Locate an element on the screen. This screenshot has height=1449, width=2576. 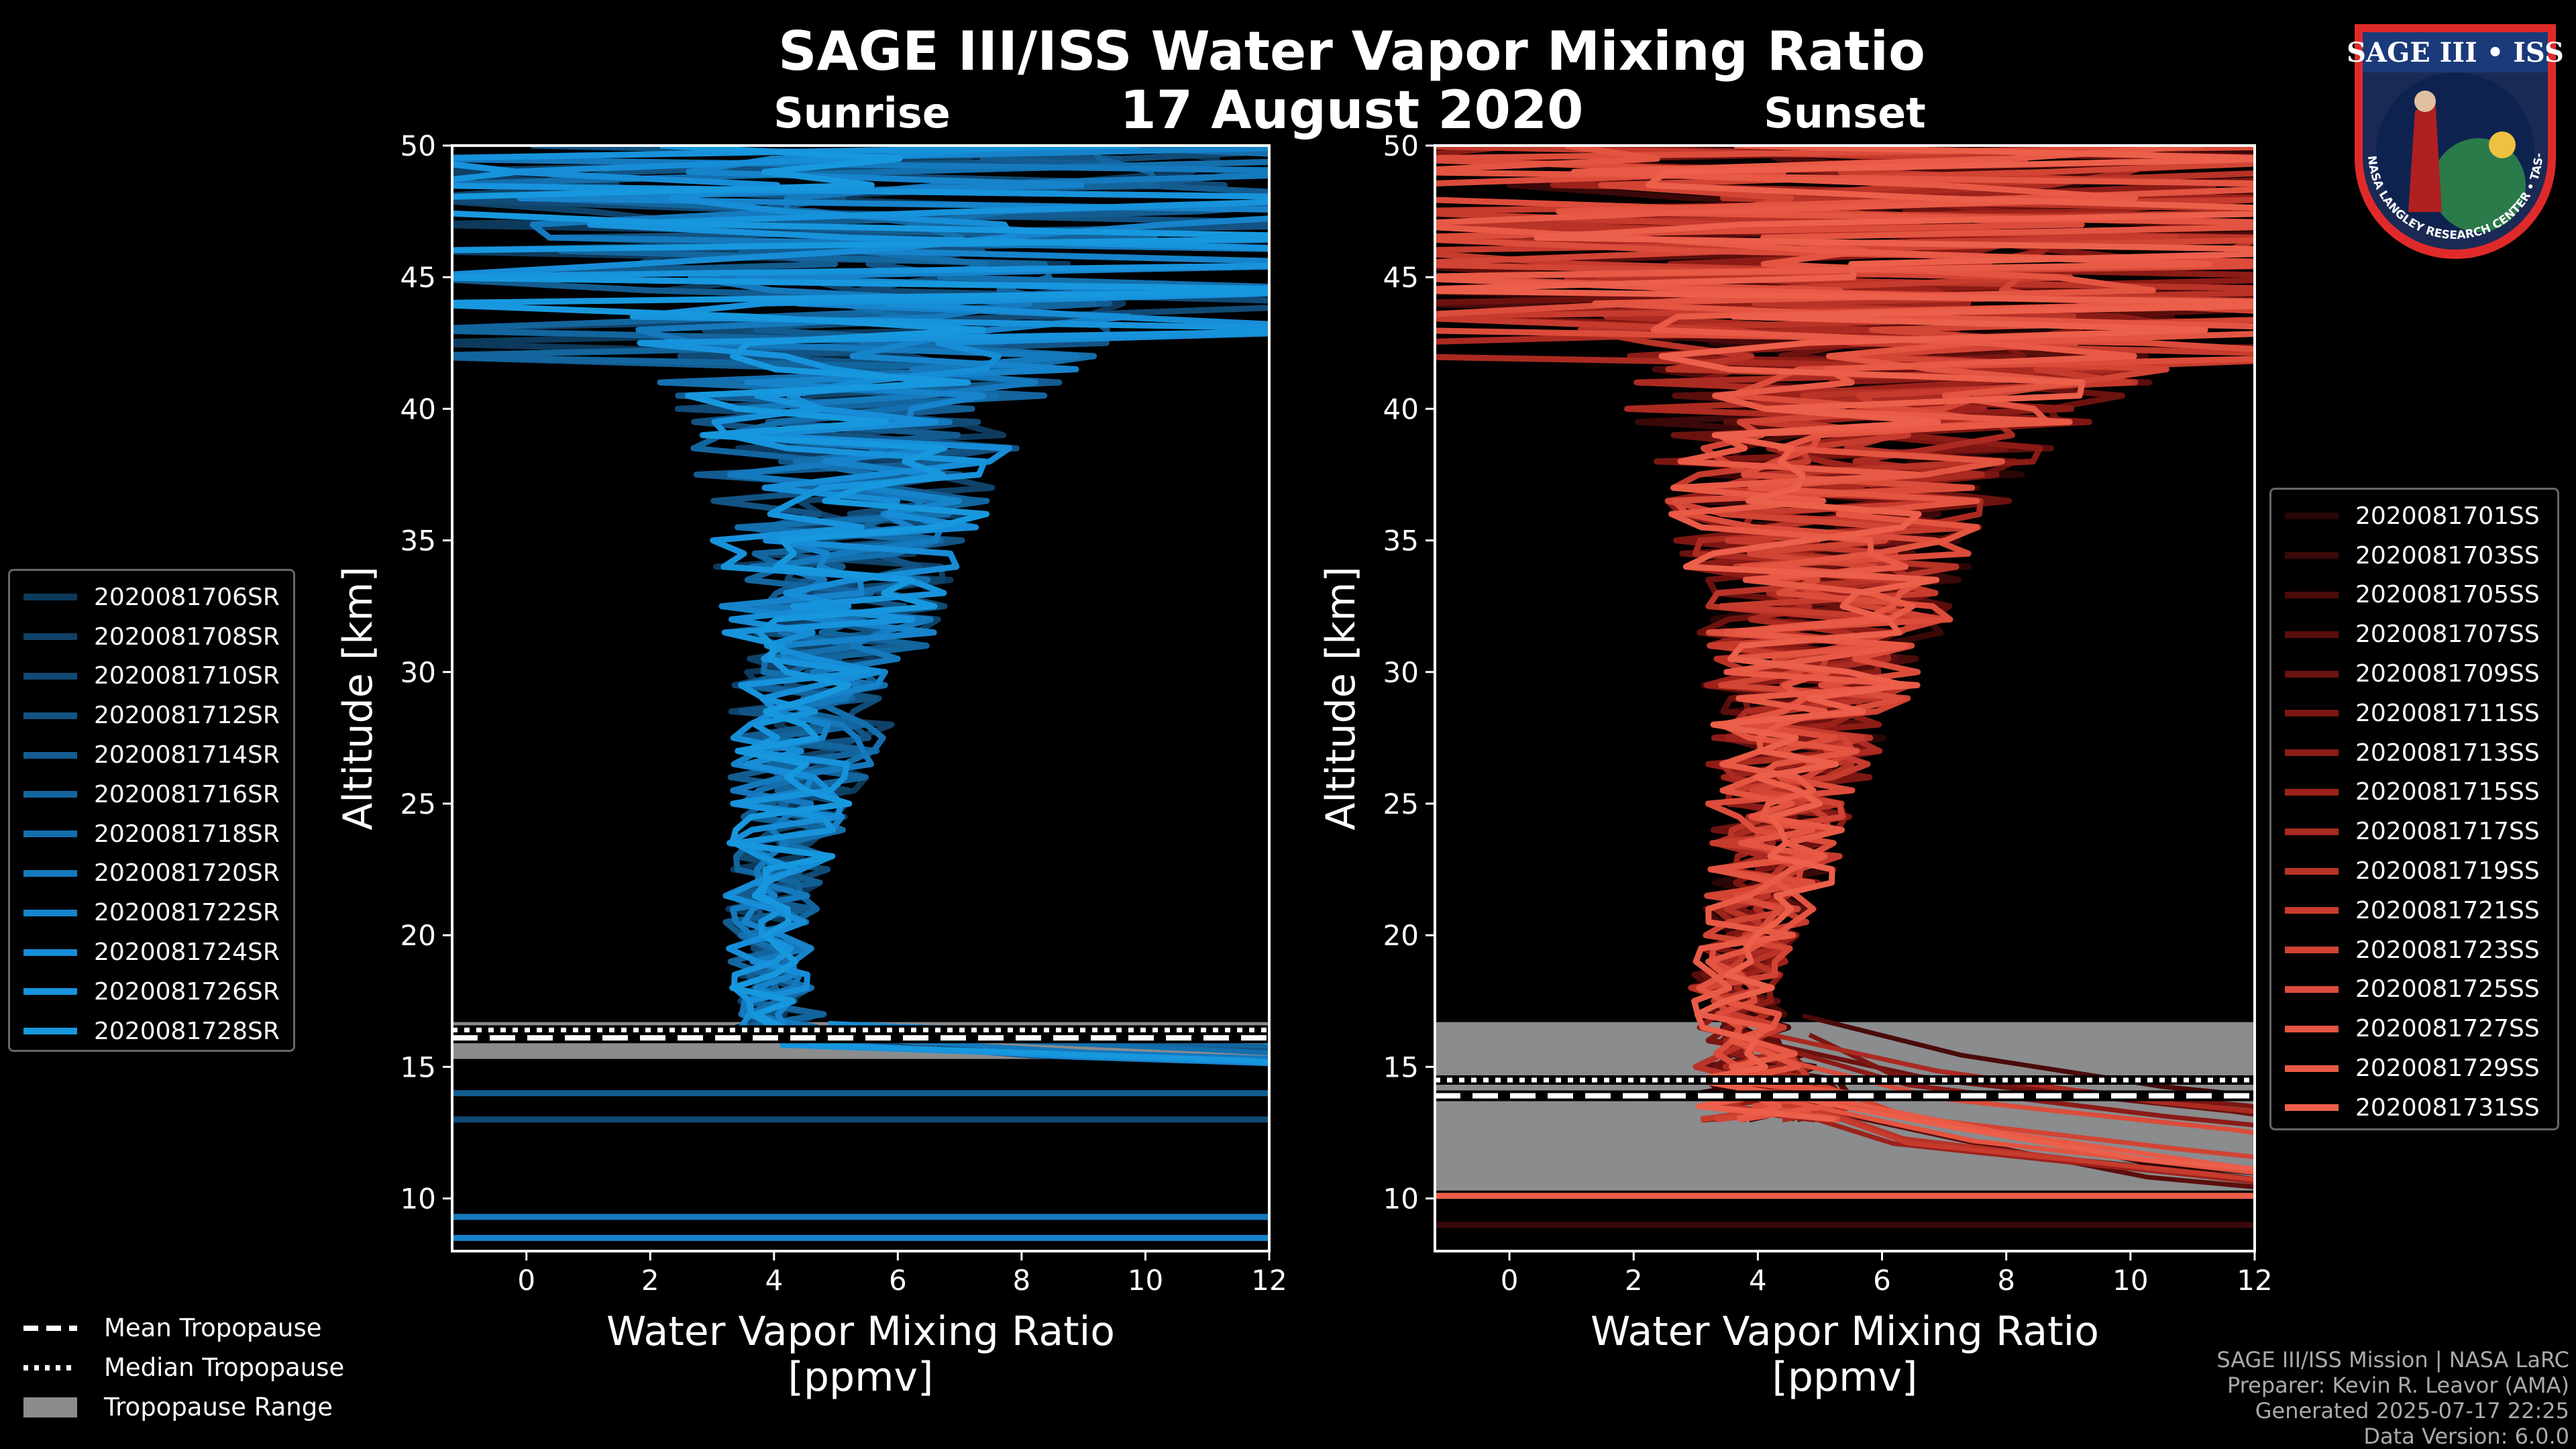
legend-label: 2020081717SS is located at coordinates (2447, 832).